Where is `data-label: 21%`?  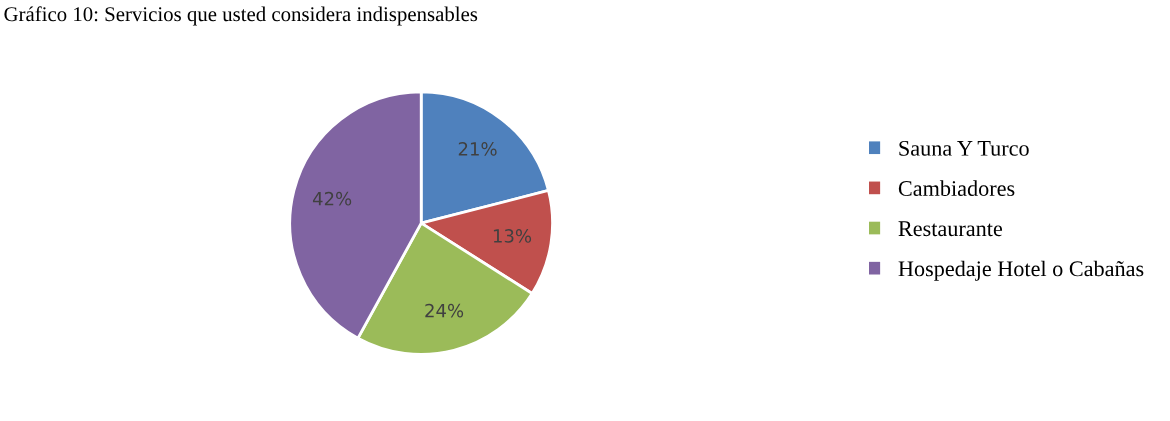 data-label: 21% is located at coordinates (477, 149).